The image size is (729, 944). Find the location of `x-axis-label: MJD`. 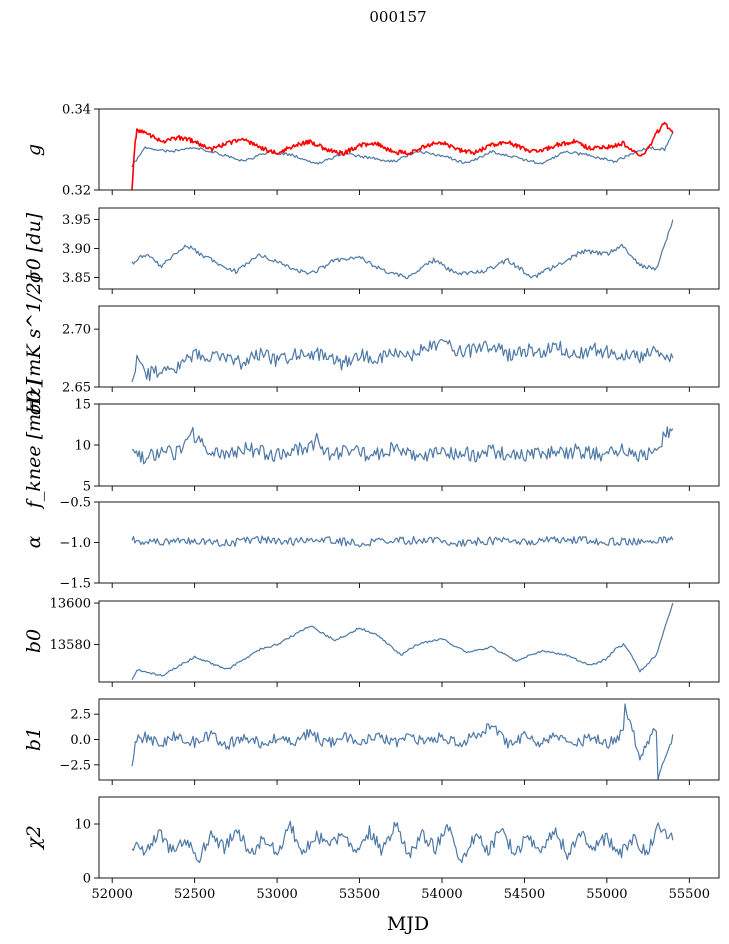

x-axis-label: MJD is located at coordinates (408, 924).